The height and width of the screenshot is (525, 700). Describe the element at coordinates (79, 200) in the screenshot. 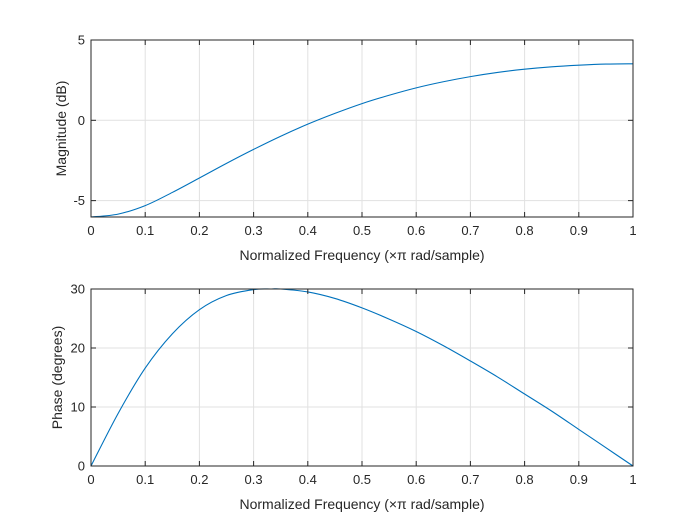

I see `magnitude-y-tick-label: -5` at that location.